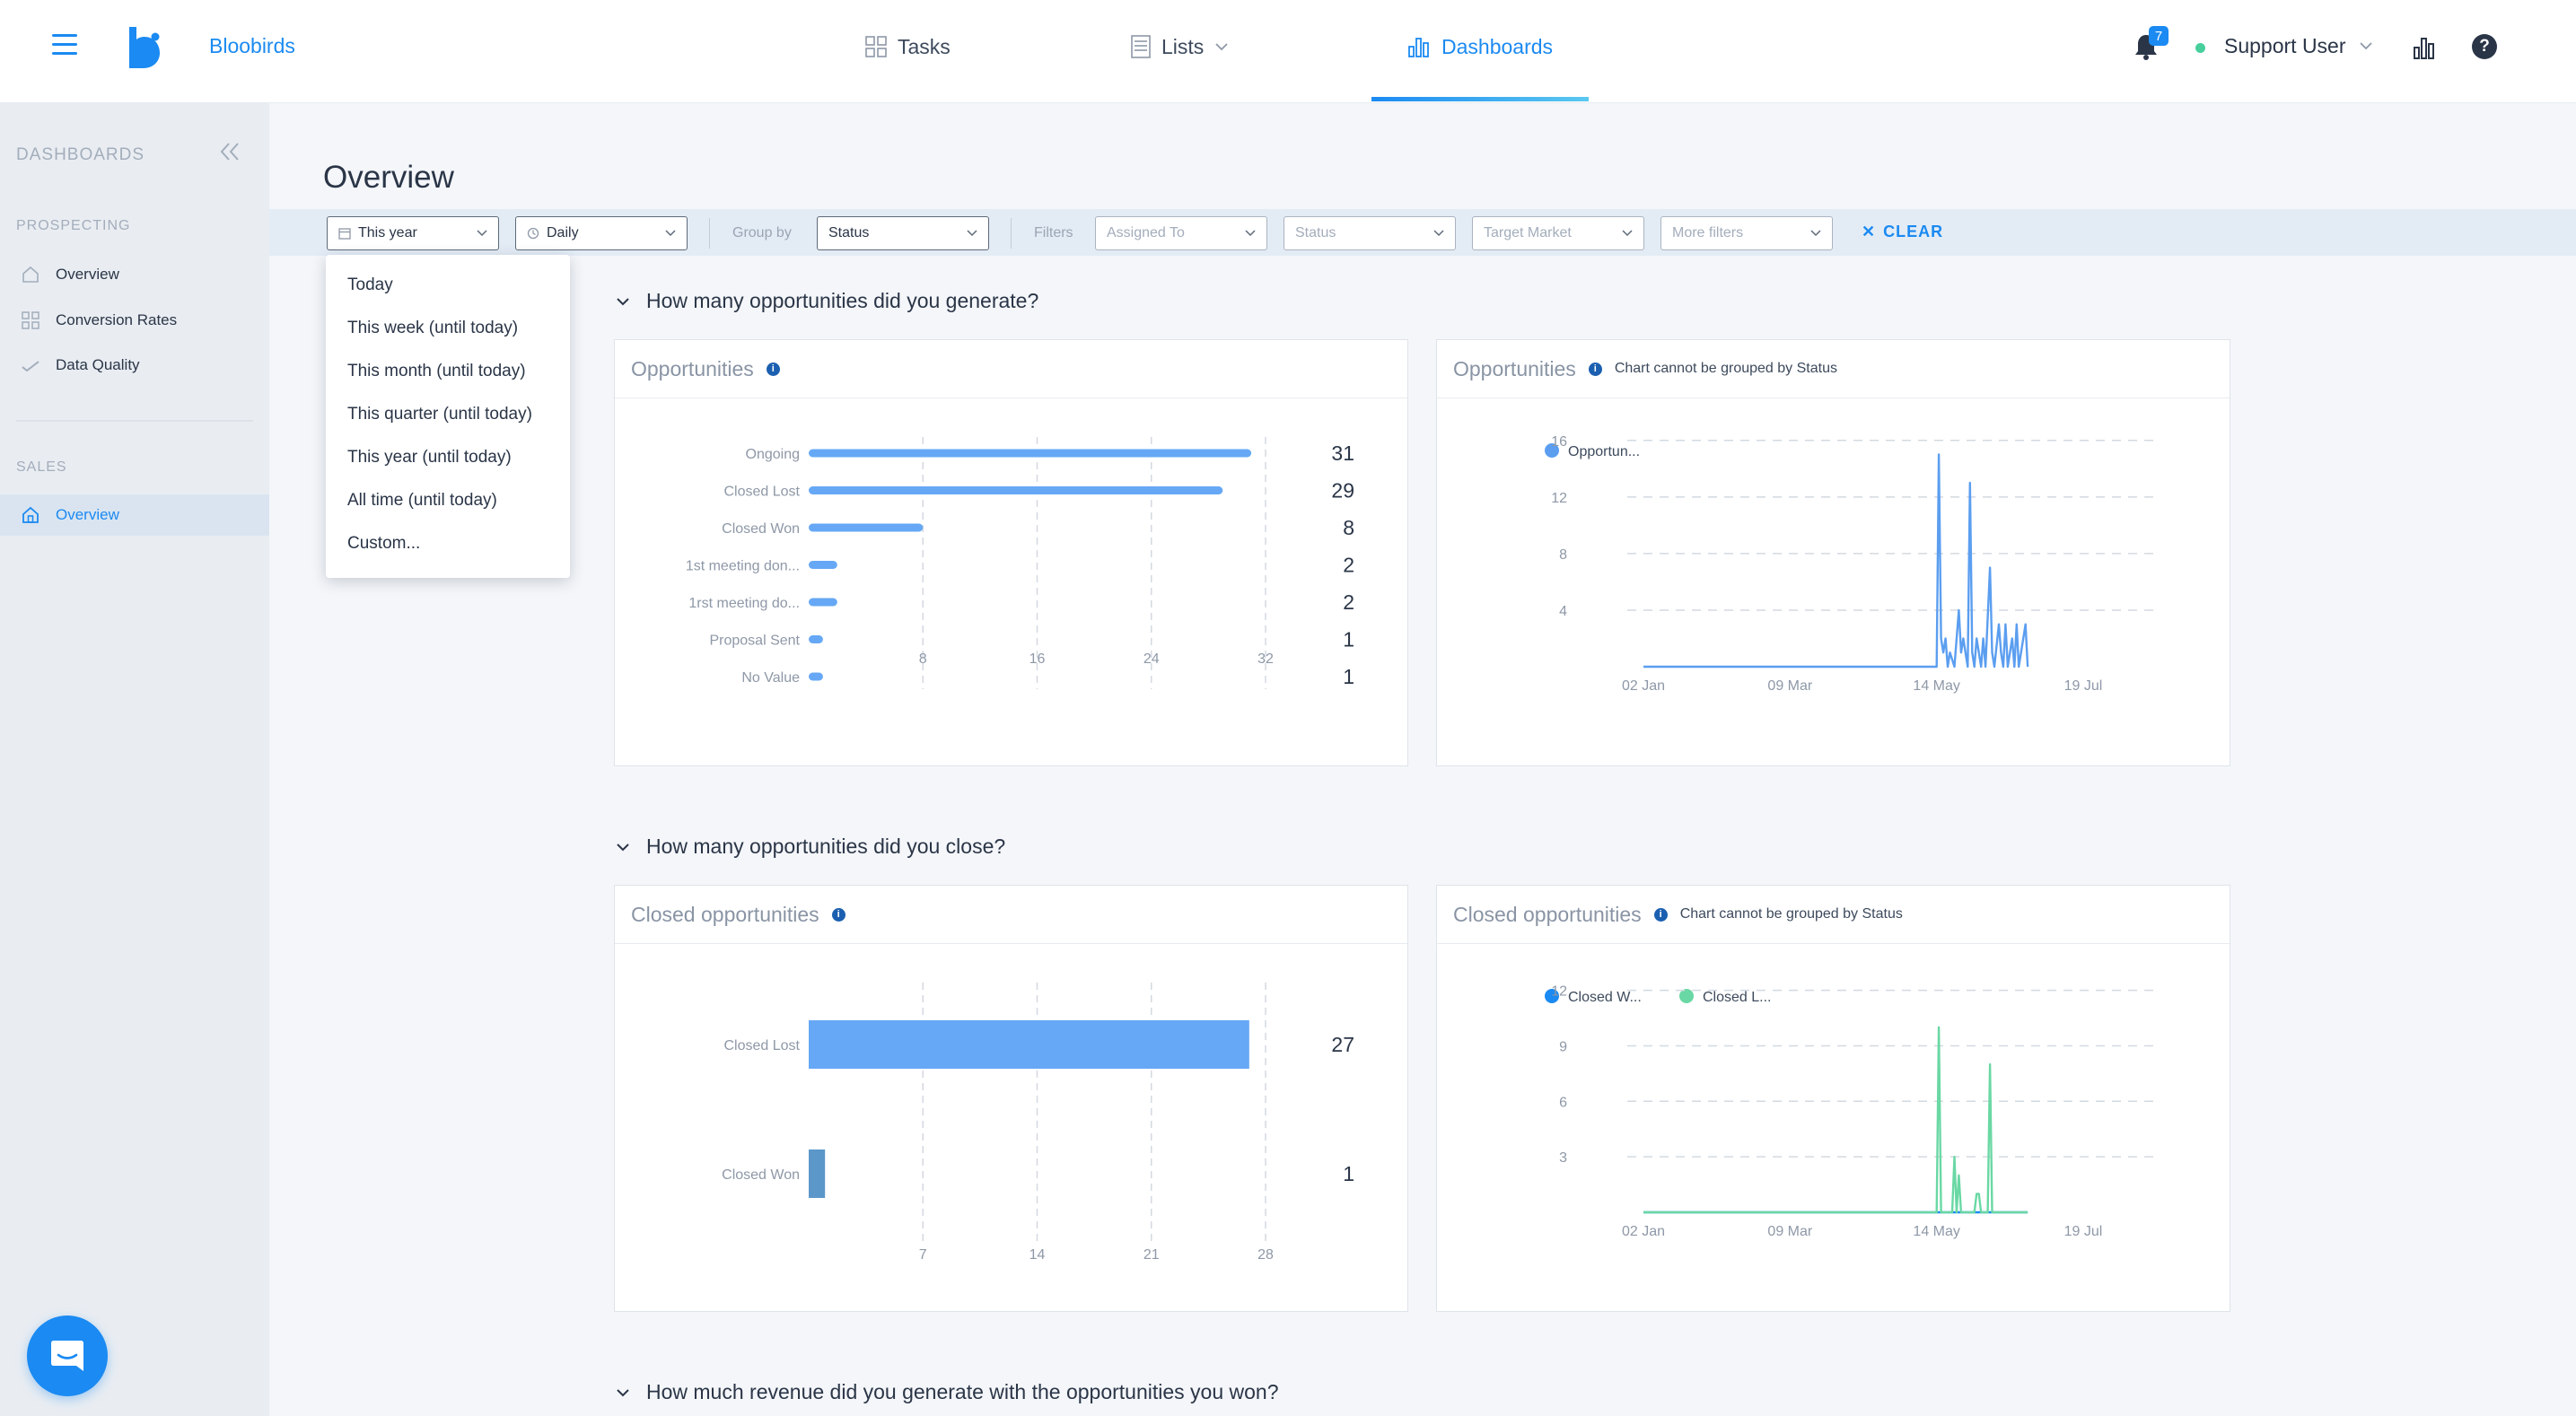 The image size is (2576, 1416). Describe the element at coordinates (810, 847) in the screenshot. I see `section-header-closed: How many opportunities did you close?` at that location.